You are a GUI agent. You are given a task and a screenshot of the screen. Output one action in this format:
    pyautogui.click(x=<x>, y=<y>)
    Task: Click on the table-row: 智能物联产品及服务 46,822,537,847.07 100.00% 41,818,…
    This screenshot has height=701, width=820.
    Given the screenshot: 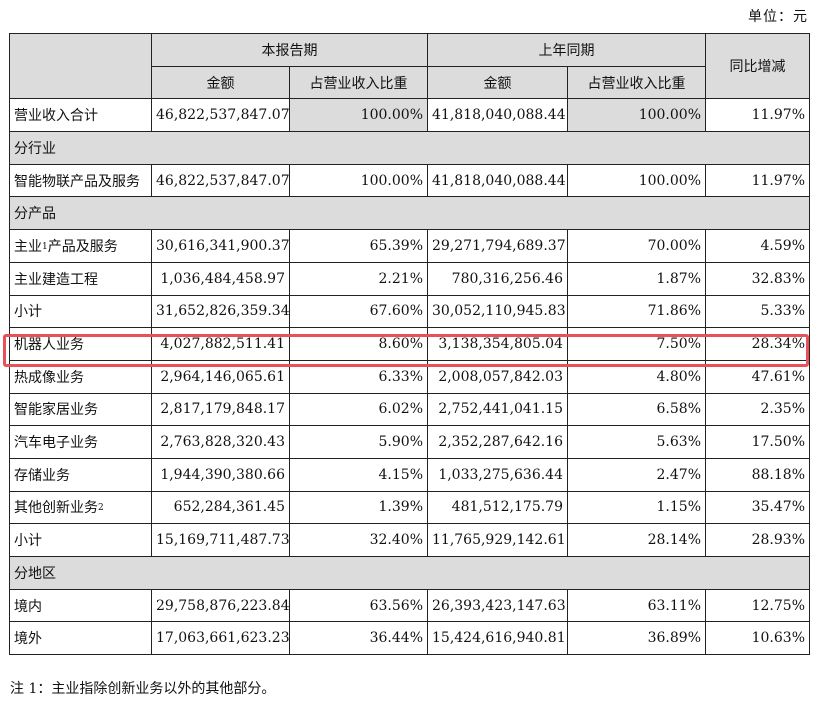 What is the action you would take?
    pyautogui.click(x=409, y=180)
    